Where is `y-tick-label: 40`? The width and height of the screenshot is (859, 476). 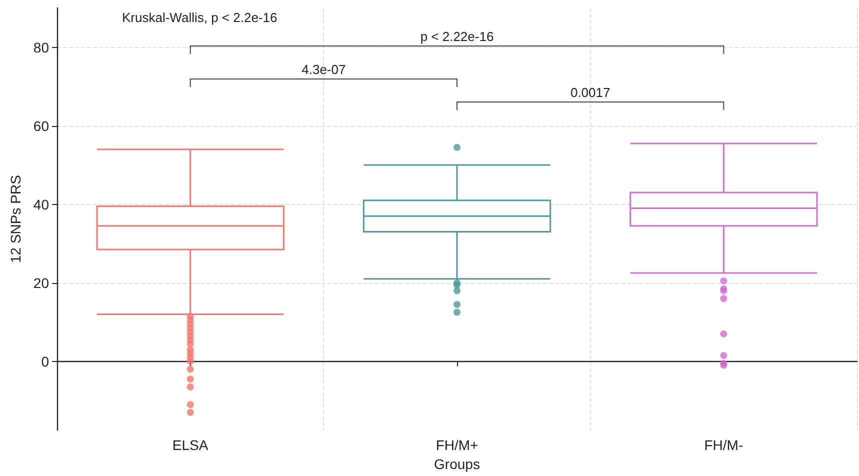 y-tick-label: 40 is located at coordinates (41, 204).